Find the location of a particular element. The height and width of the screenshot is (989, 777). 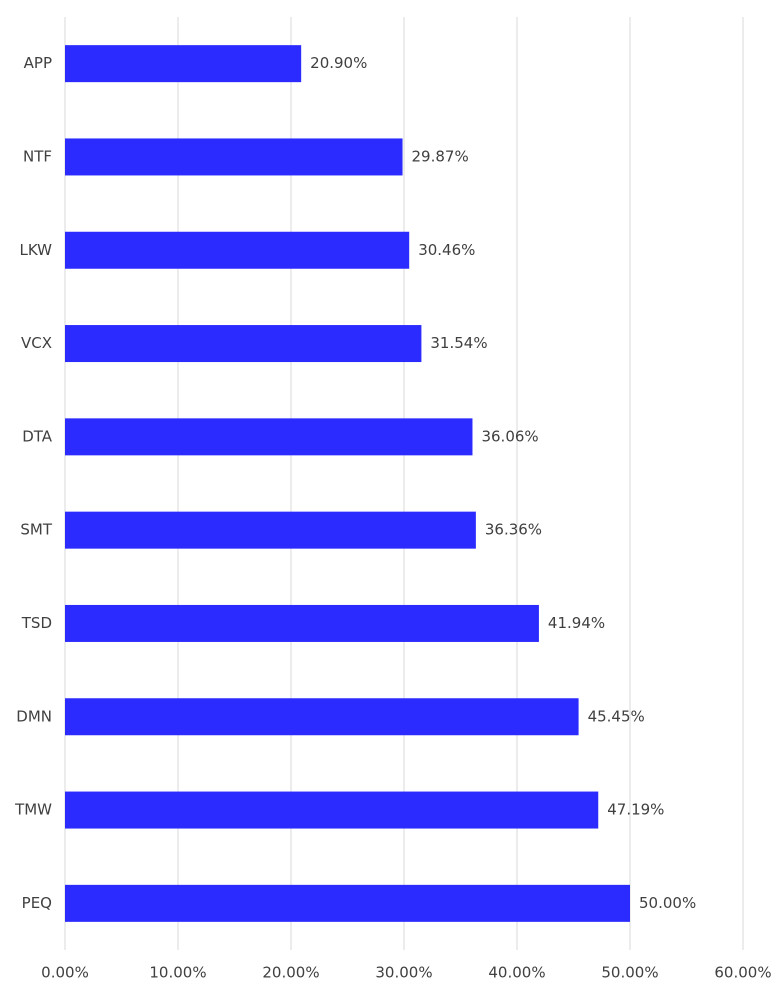

x-tick-label: 10.00% is located at coordinates (177, 973).